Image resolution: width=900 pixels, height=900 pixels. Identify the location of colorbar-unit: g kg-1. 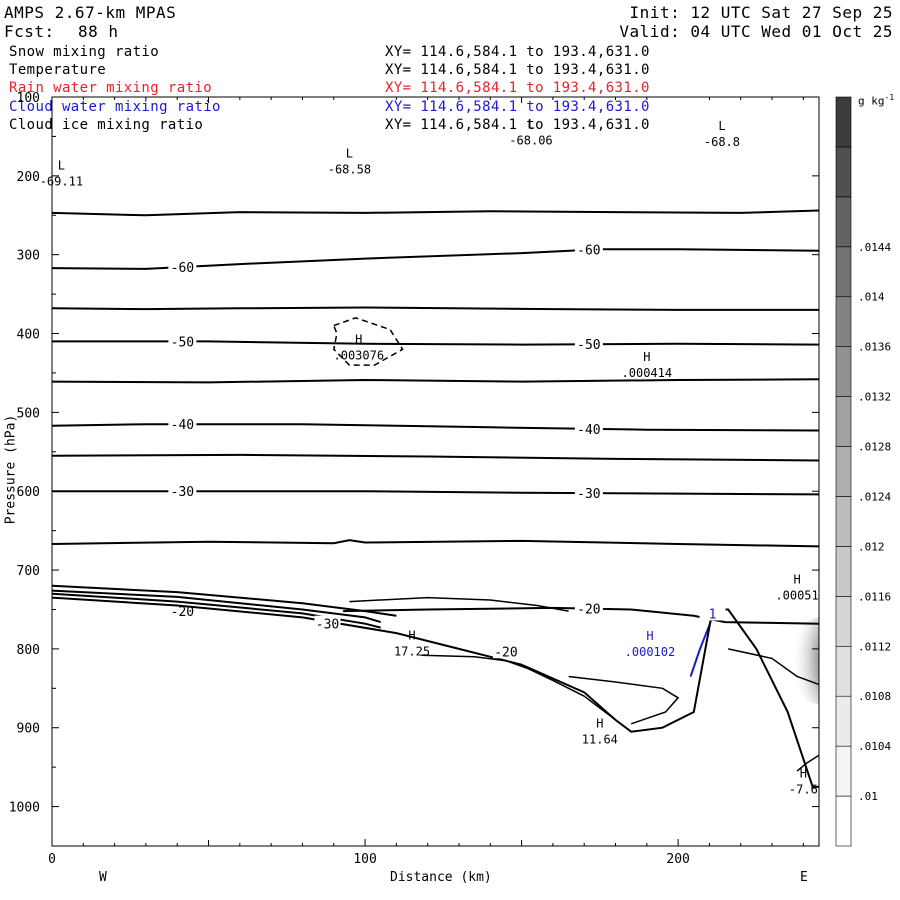
(876, 100).